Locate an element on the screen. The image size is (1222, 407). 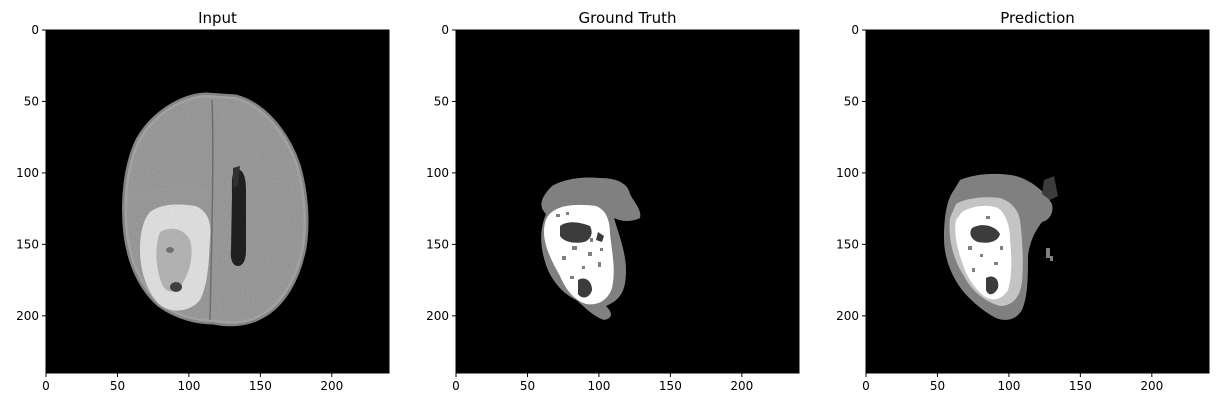
midline is located at coordinates (211, 210).